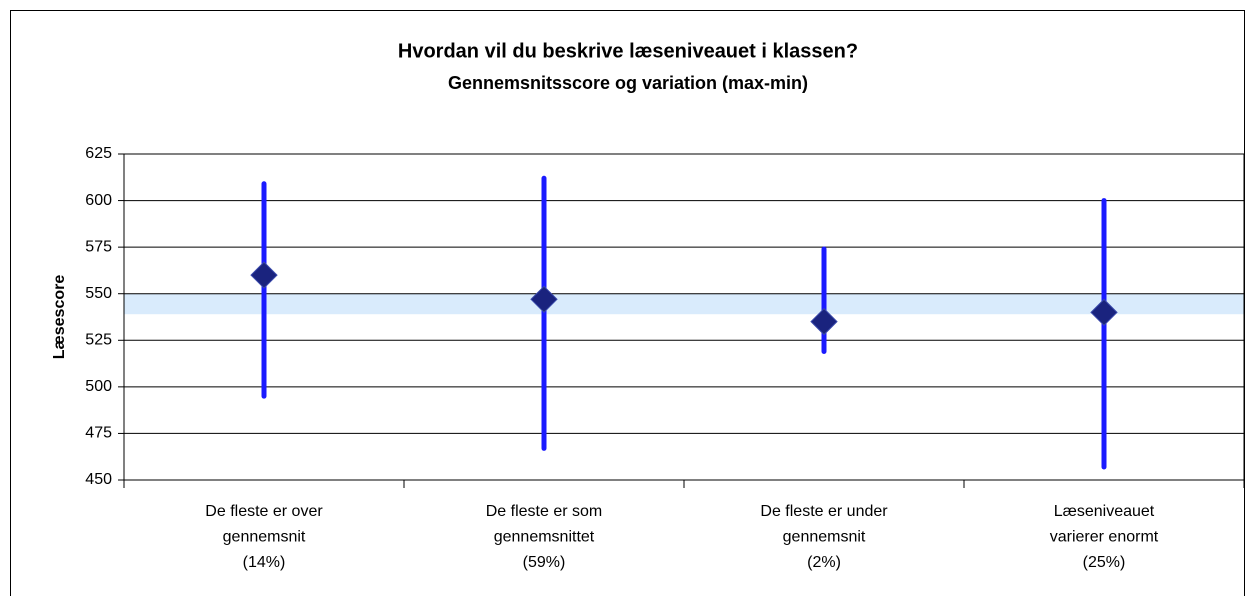 This screenshot has height=596, width=1257. Describe the element at coordinates (98, 433) in the screenshot. I see `y-tick-label: 475` at that location.